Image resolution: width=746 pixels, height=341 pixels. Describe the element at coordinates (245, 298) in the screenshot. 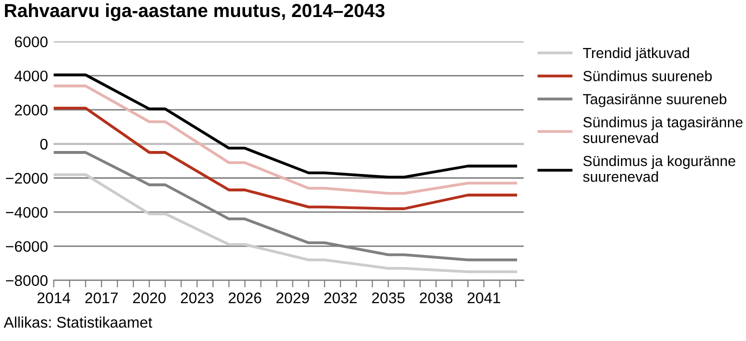

I see `x-tick-label: 2026` at that location.